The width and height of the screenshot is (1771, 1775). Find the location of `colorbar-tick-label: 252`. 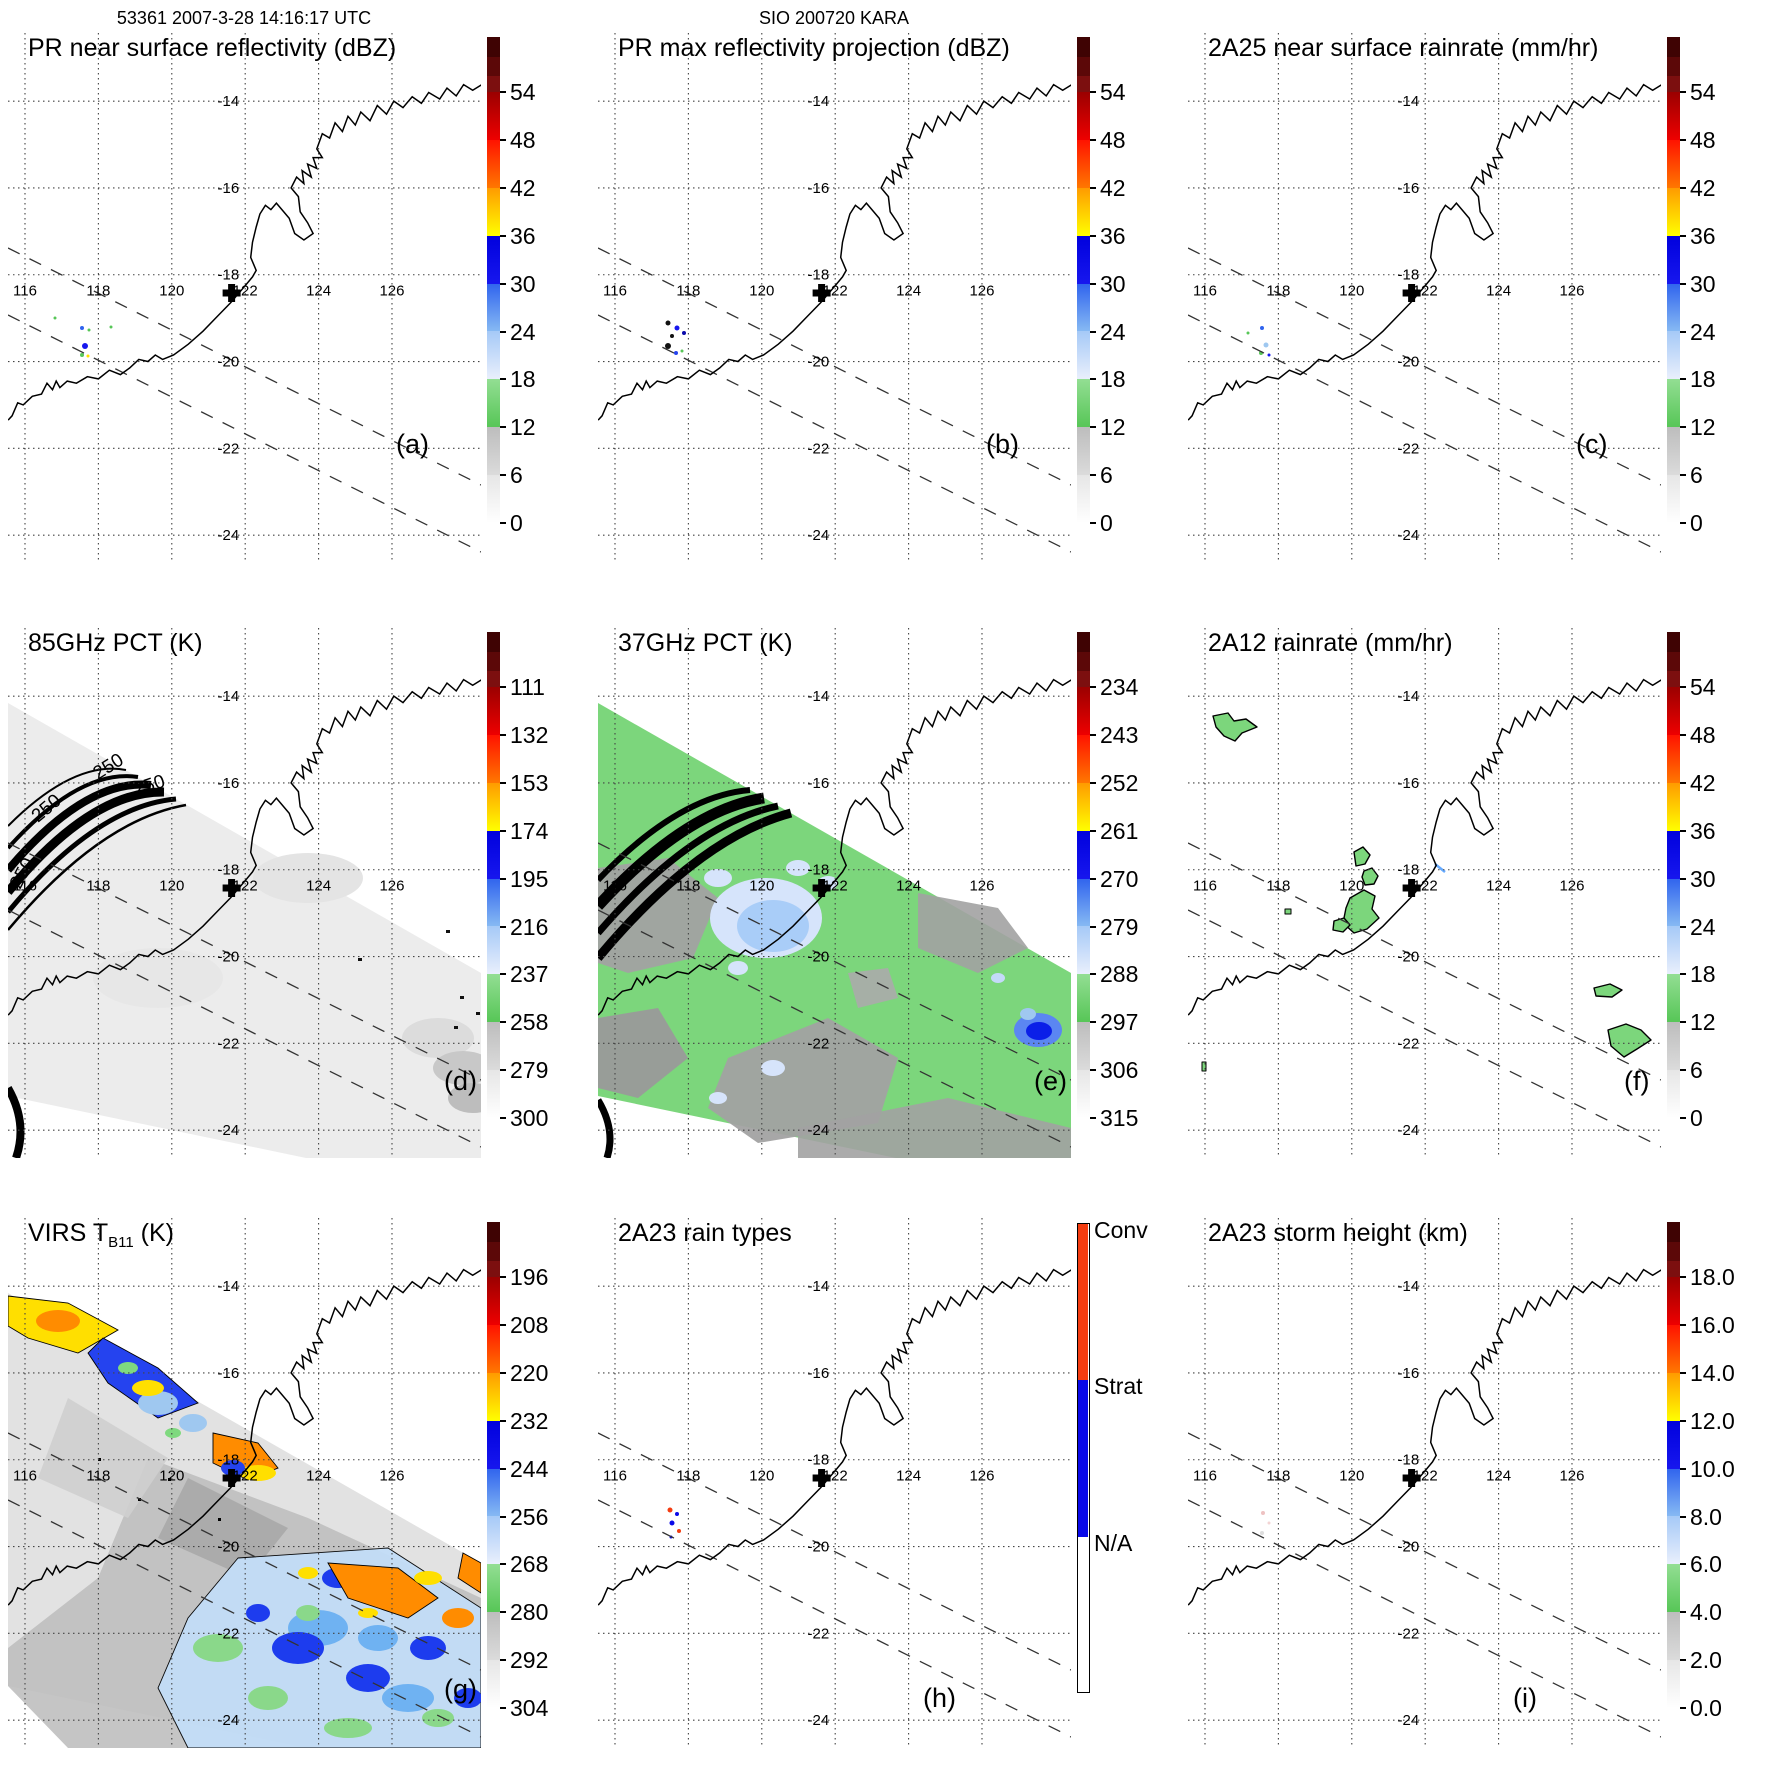

colorbar-tick-label: 252 is located at coordinates (1119, 782).